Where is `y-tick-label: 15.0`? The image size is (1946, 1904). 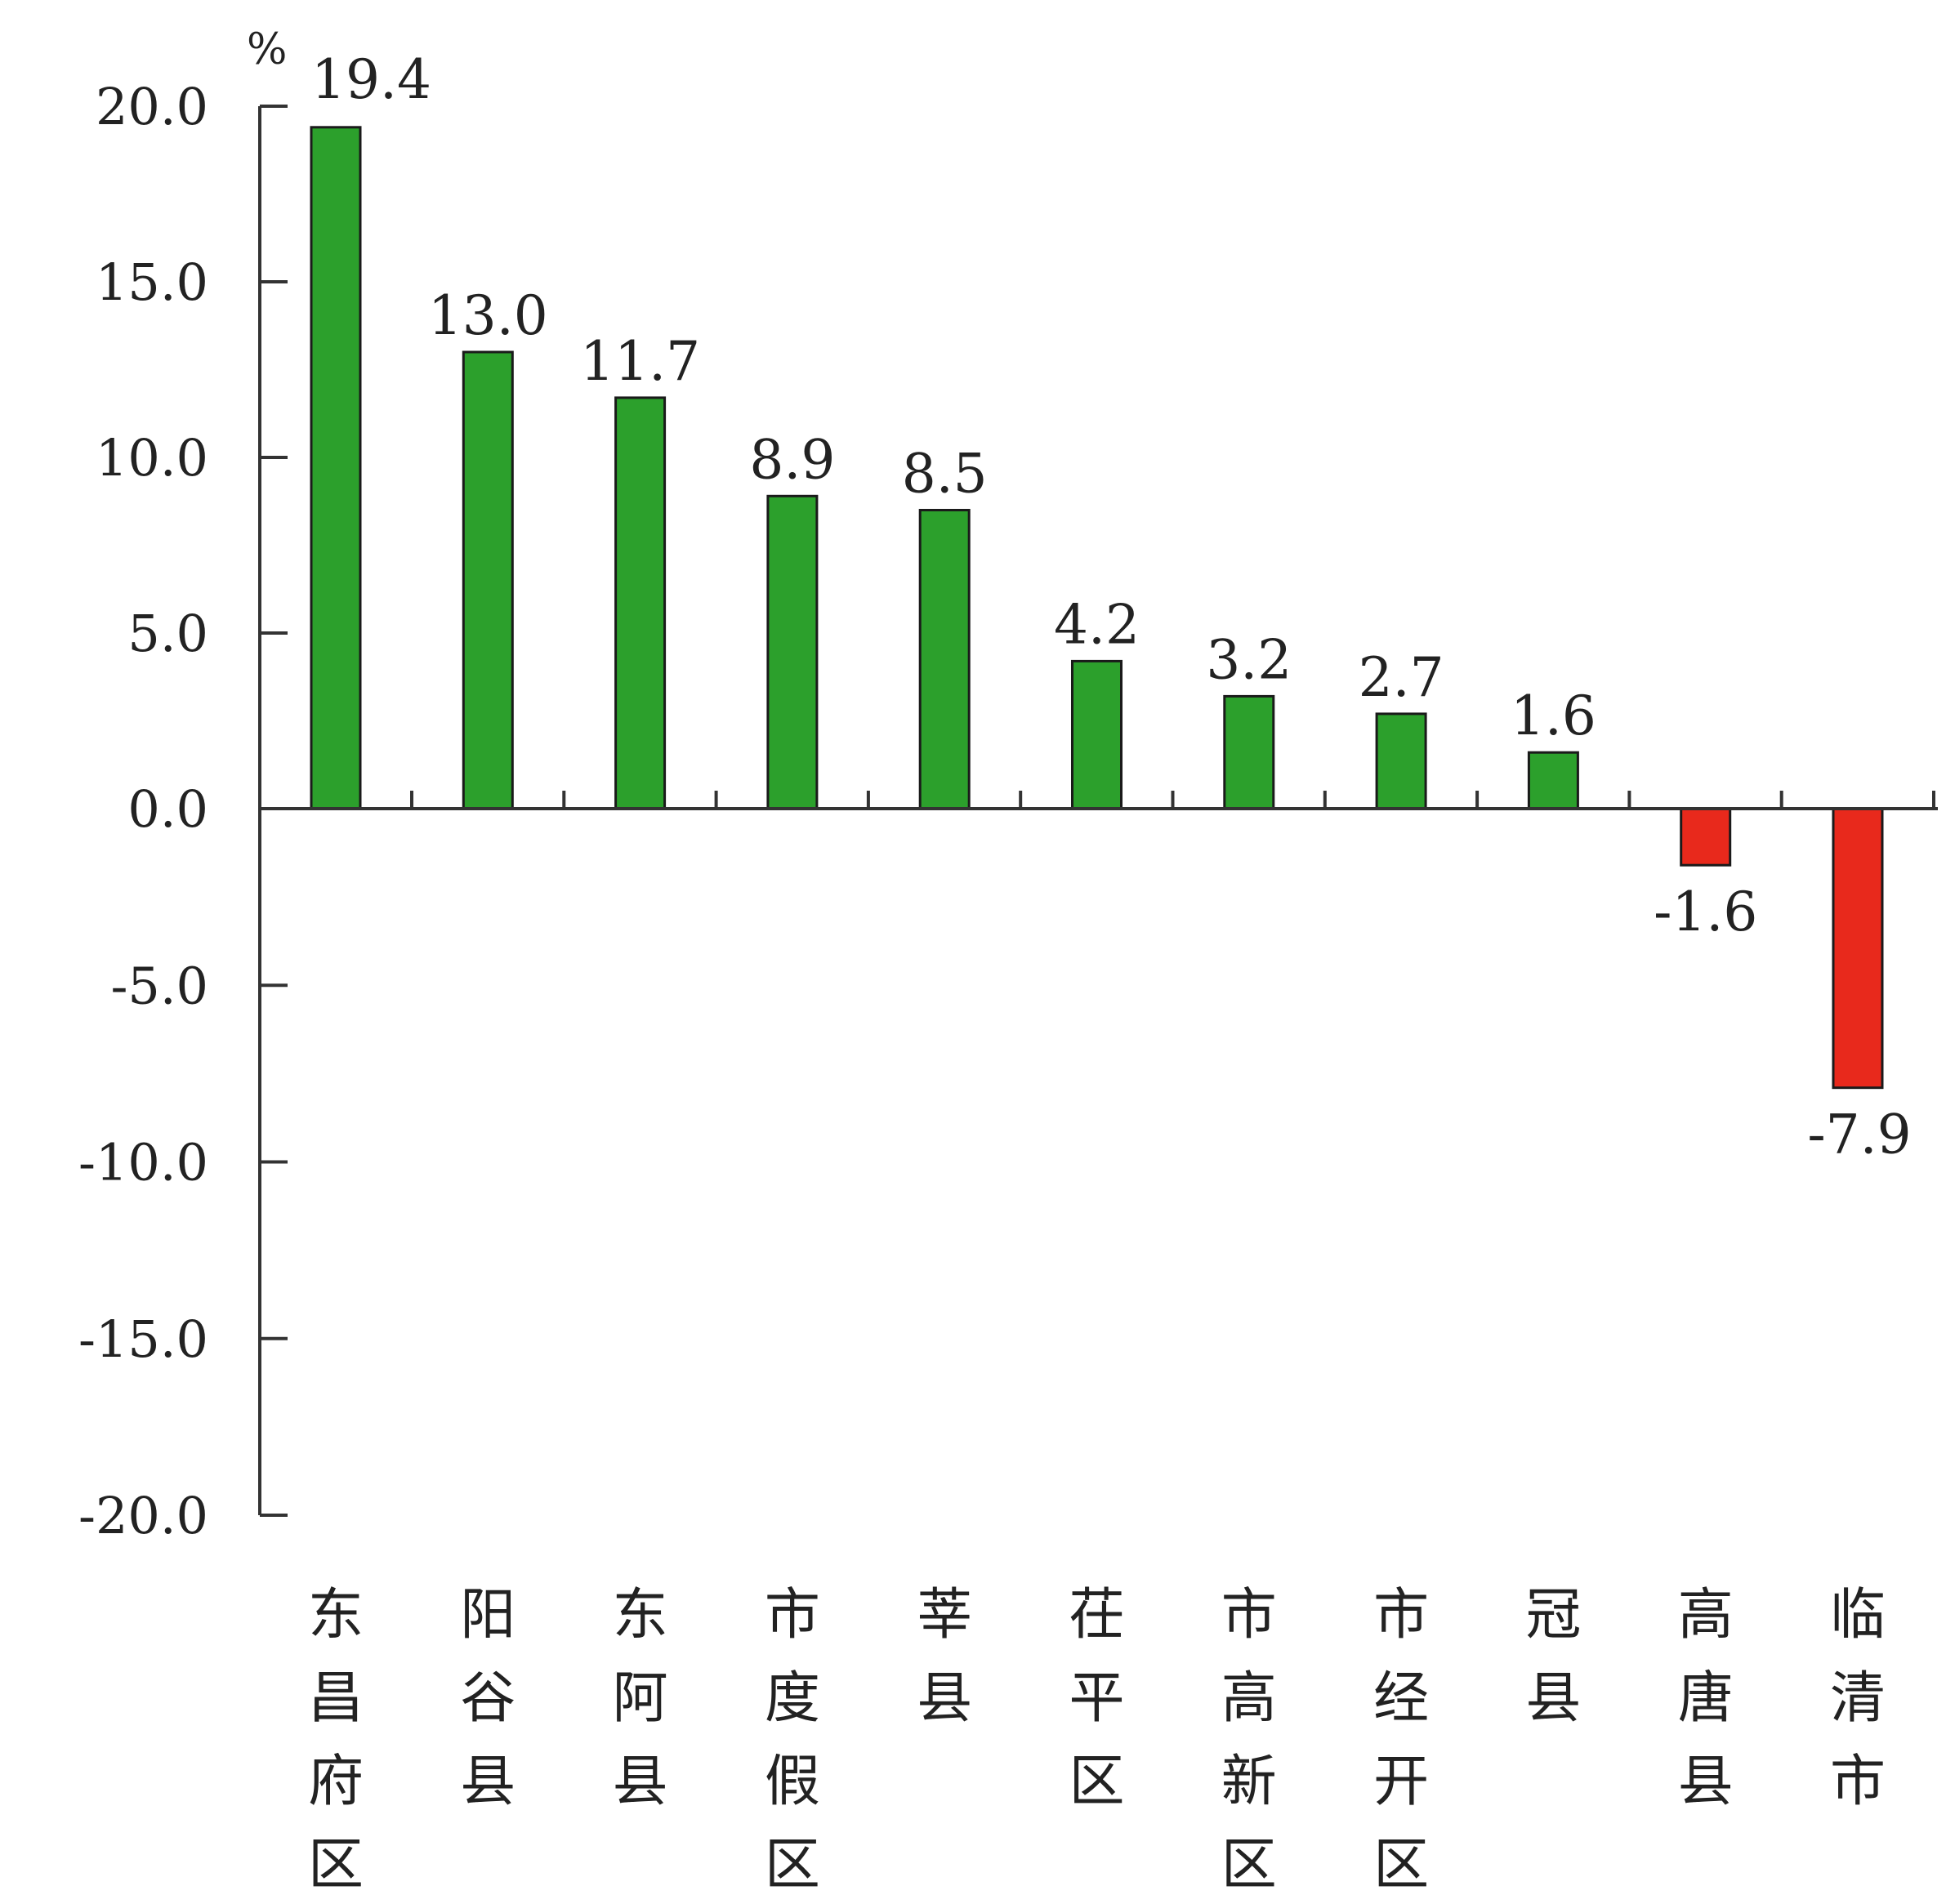
y-tick-label: 15.0 is located at coordinates (152, 282).